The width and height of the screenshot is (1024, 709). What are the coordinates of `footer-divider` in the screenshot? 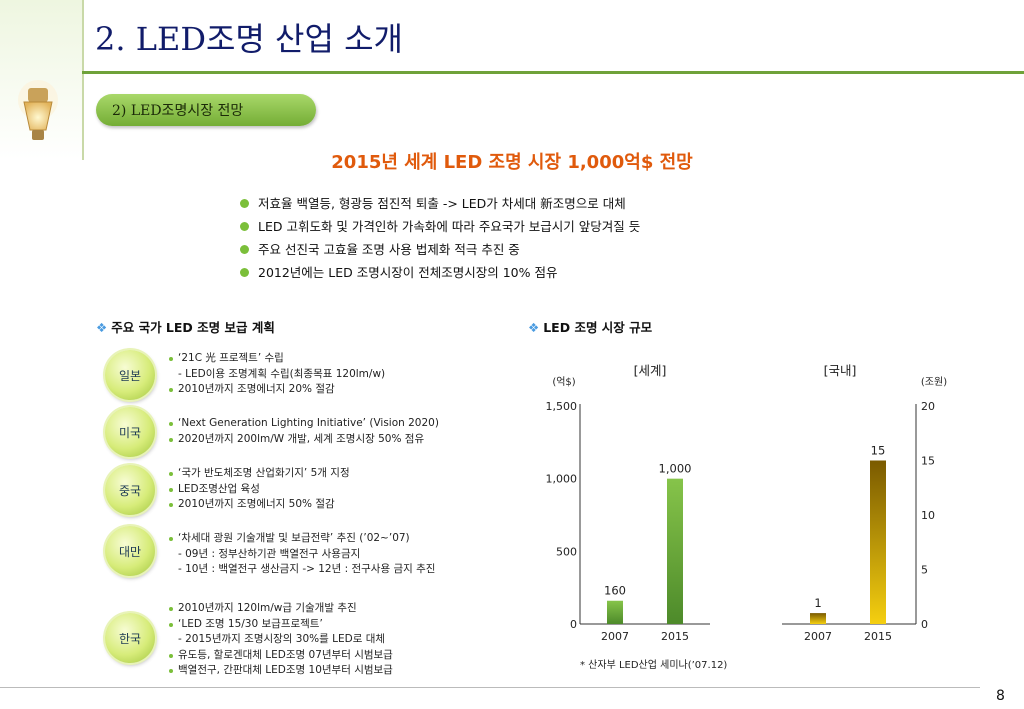 It's located at (490, 687).